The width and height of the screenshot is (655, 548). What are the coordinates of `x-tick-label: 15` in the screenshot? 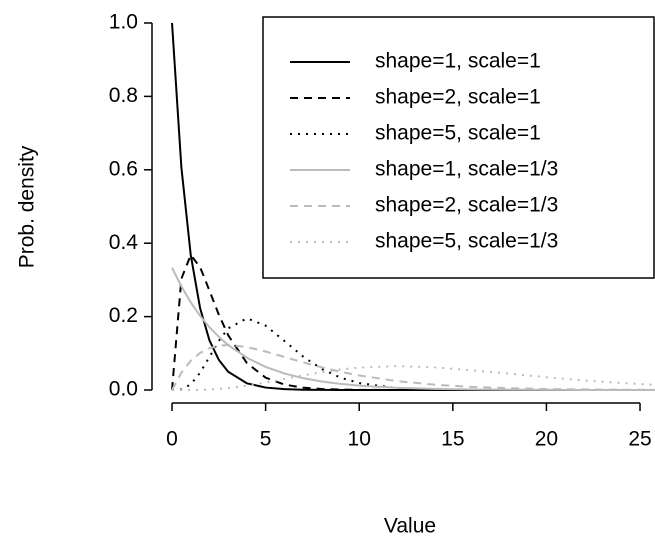 It's located at (452, 439).